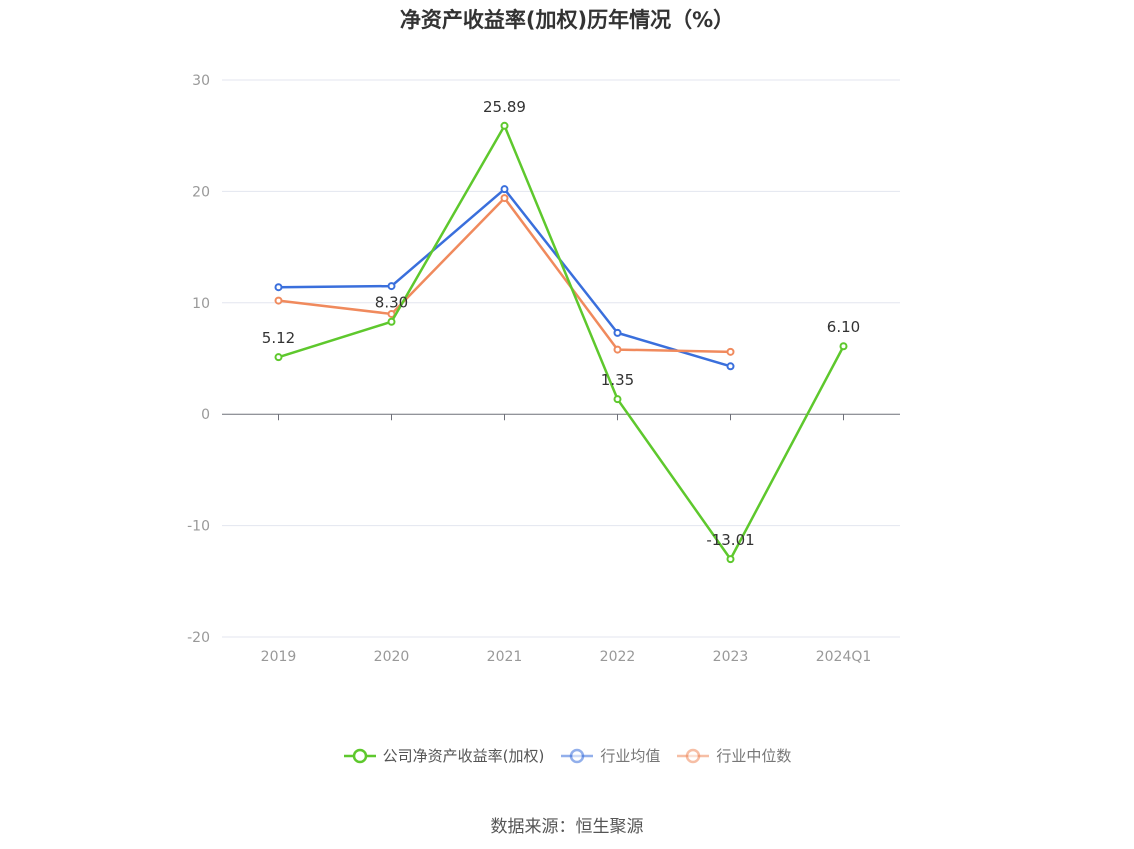  Describe the element at coordinates (567, 827) in the screenshot. I see `data-source: 数据来源：恒生聚源` at that location.